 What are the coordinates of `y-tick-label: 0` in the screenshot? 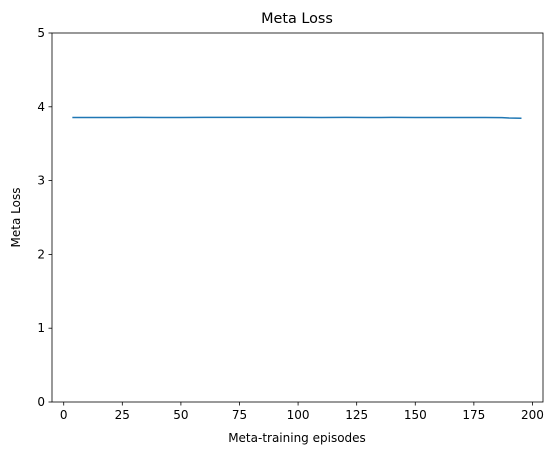 It's located at (41, 402).